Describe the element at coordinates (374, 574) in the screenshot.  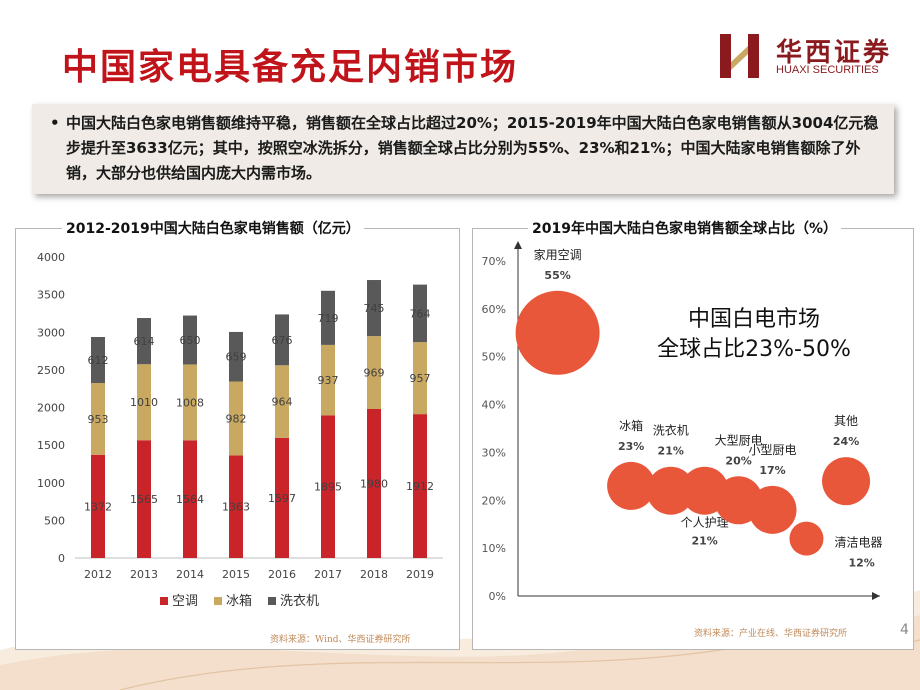
I see `x-tick-label: 2018` at that location.